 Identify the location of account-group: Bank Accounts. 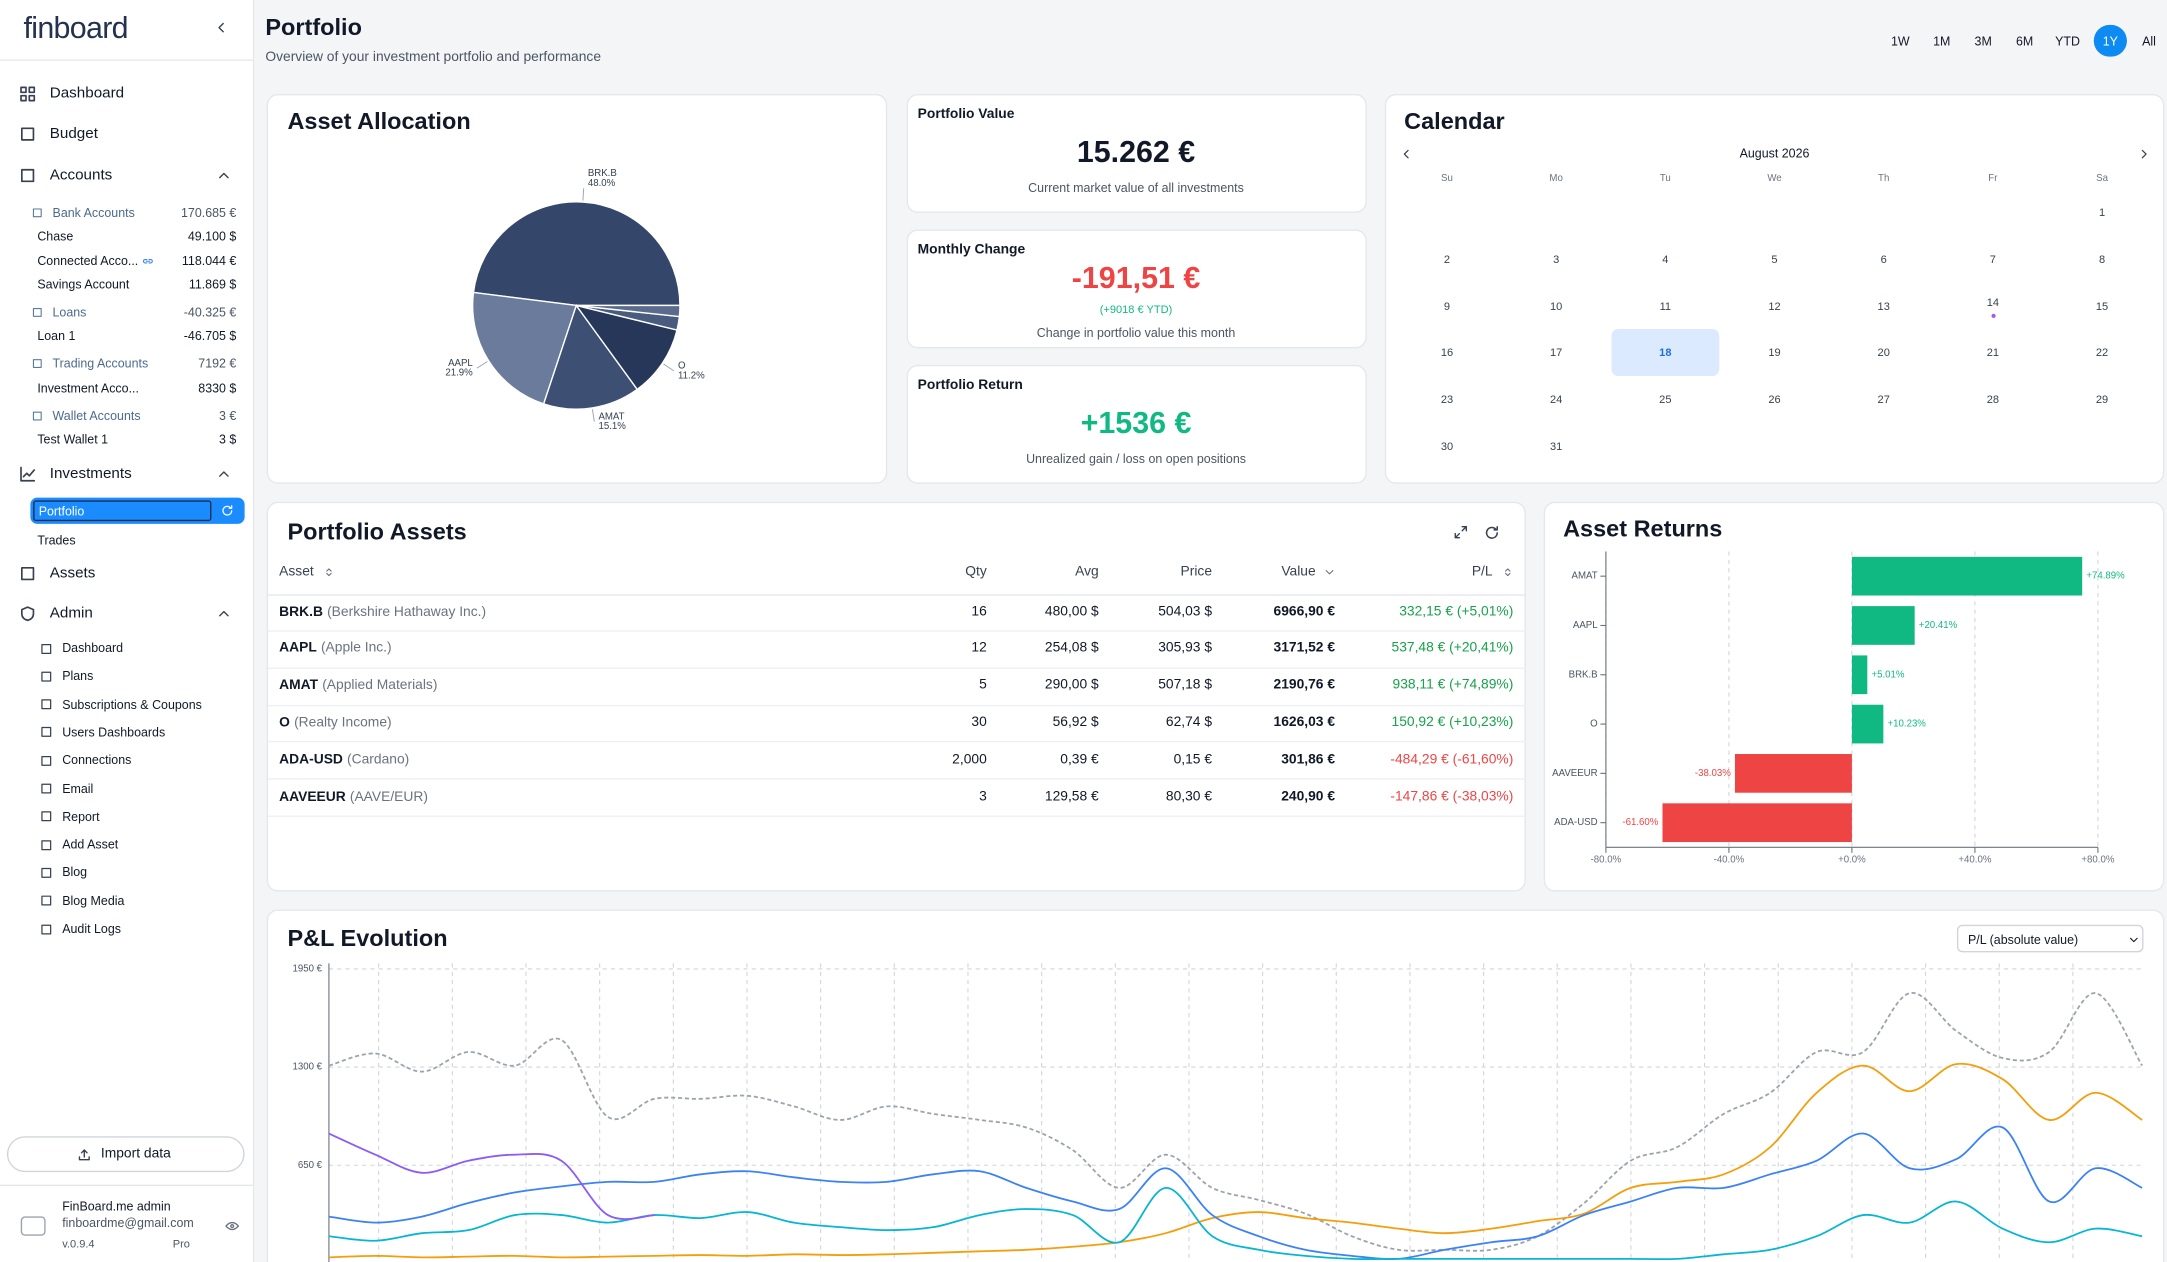
(93, 212).